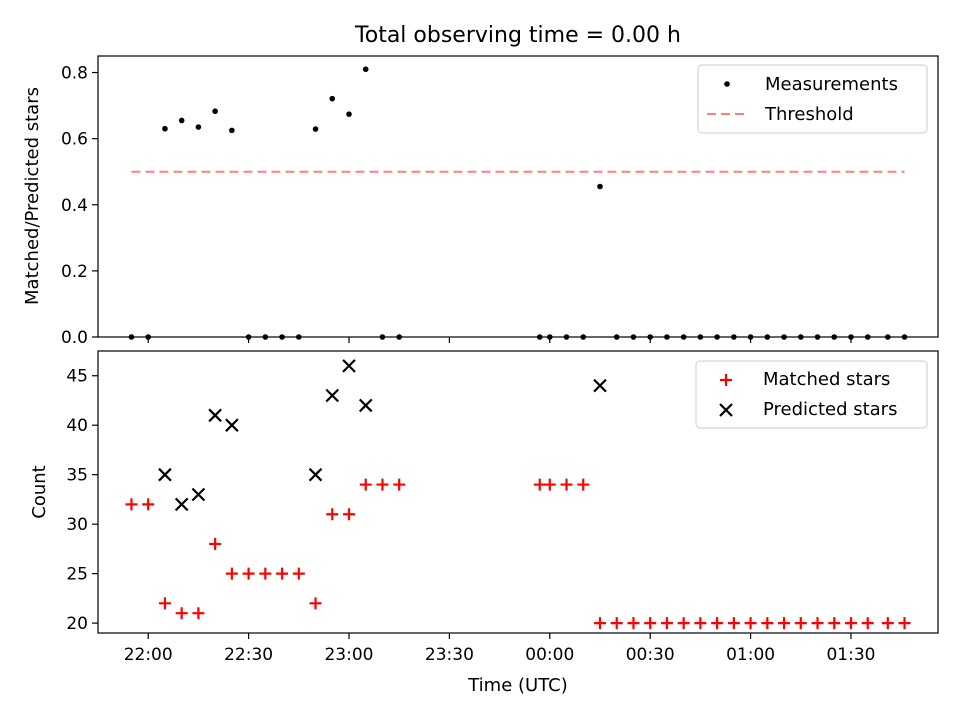 This screenshot has width=960, height=720. I want to click on x-tick-label: 00:30, so click(650, 655).